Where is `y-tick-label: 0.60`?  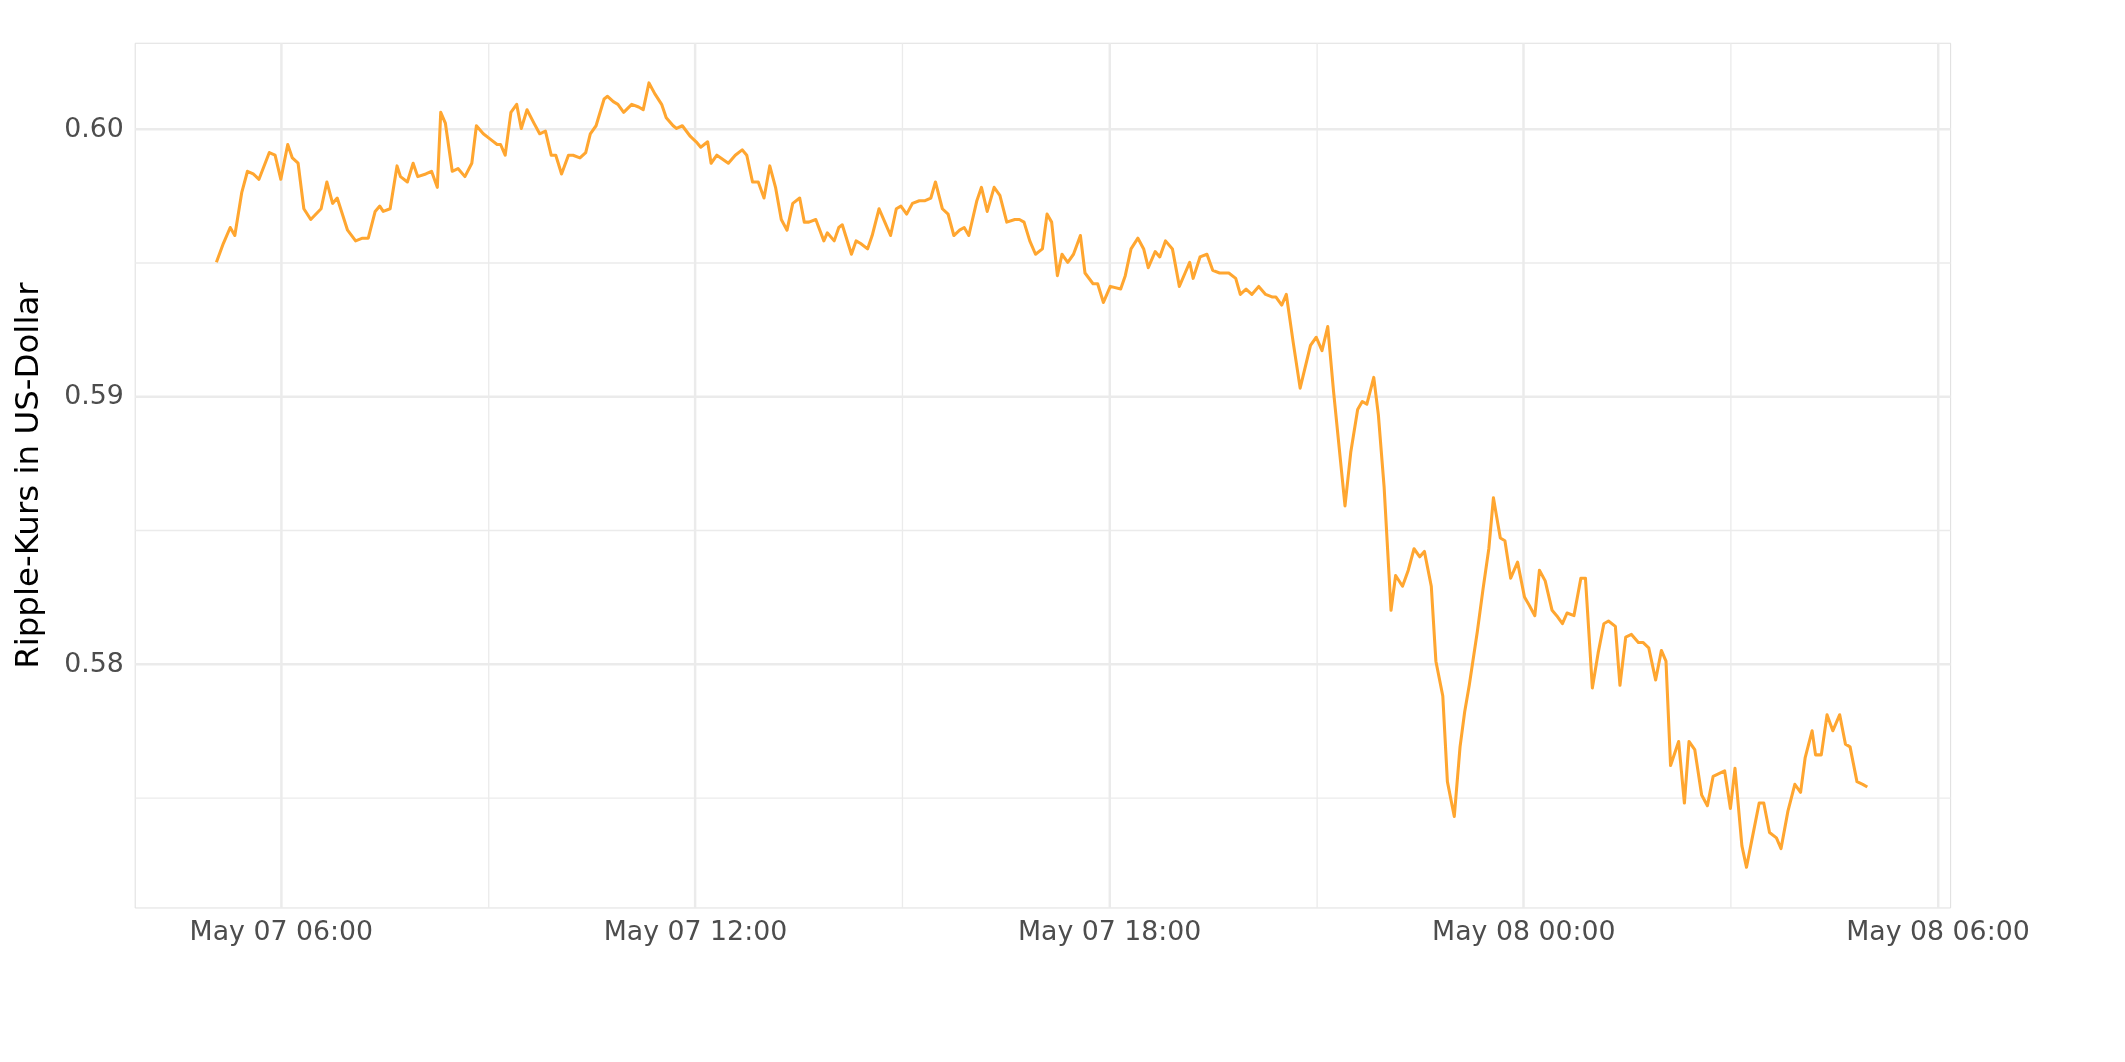
y-tick-label: 0.60 is located at coordinates (94, 127).